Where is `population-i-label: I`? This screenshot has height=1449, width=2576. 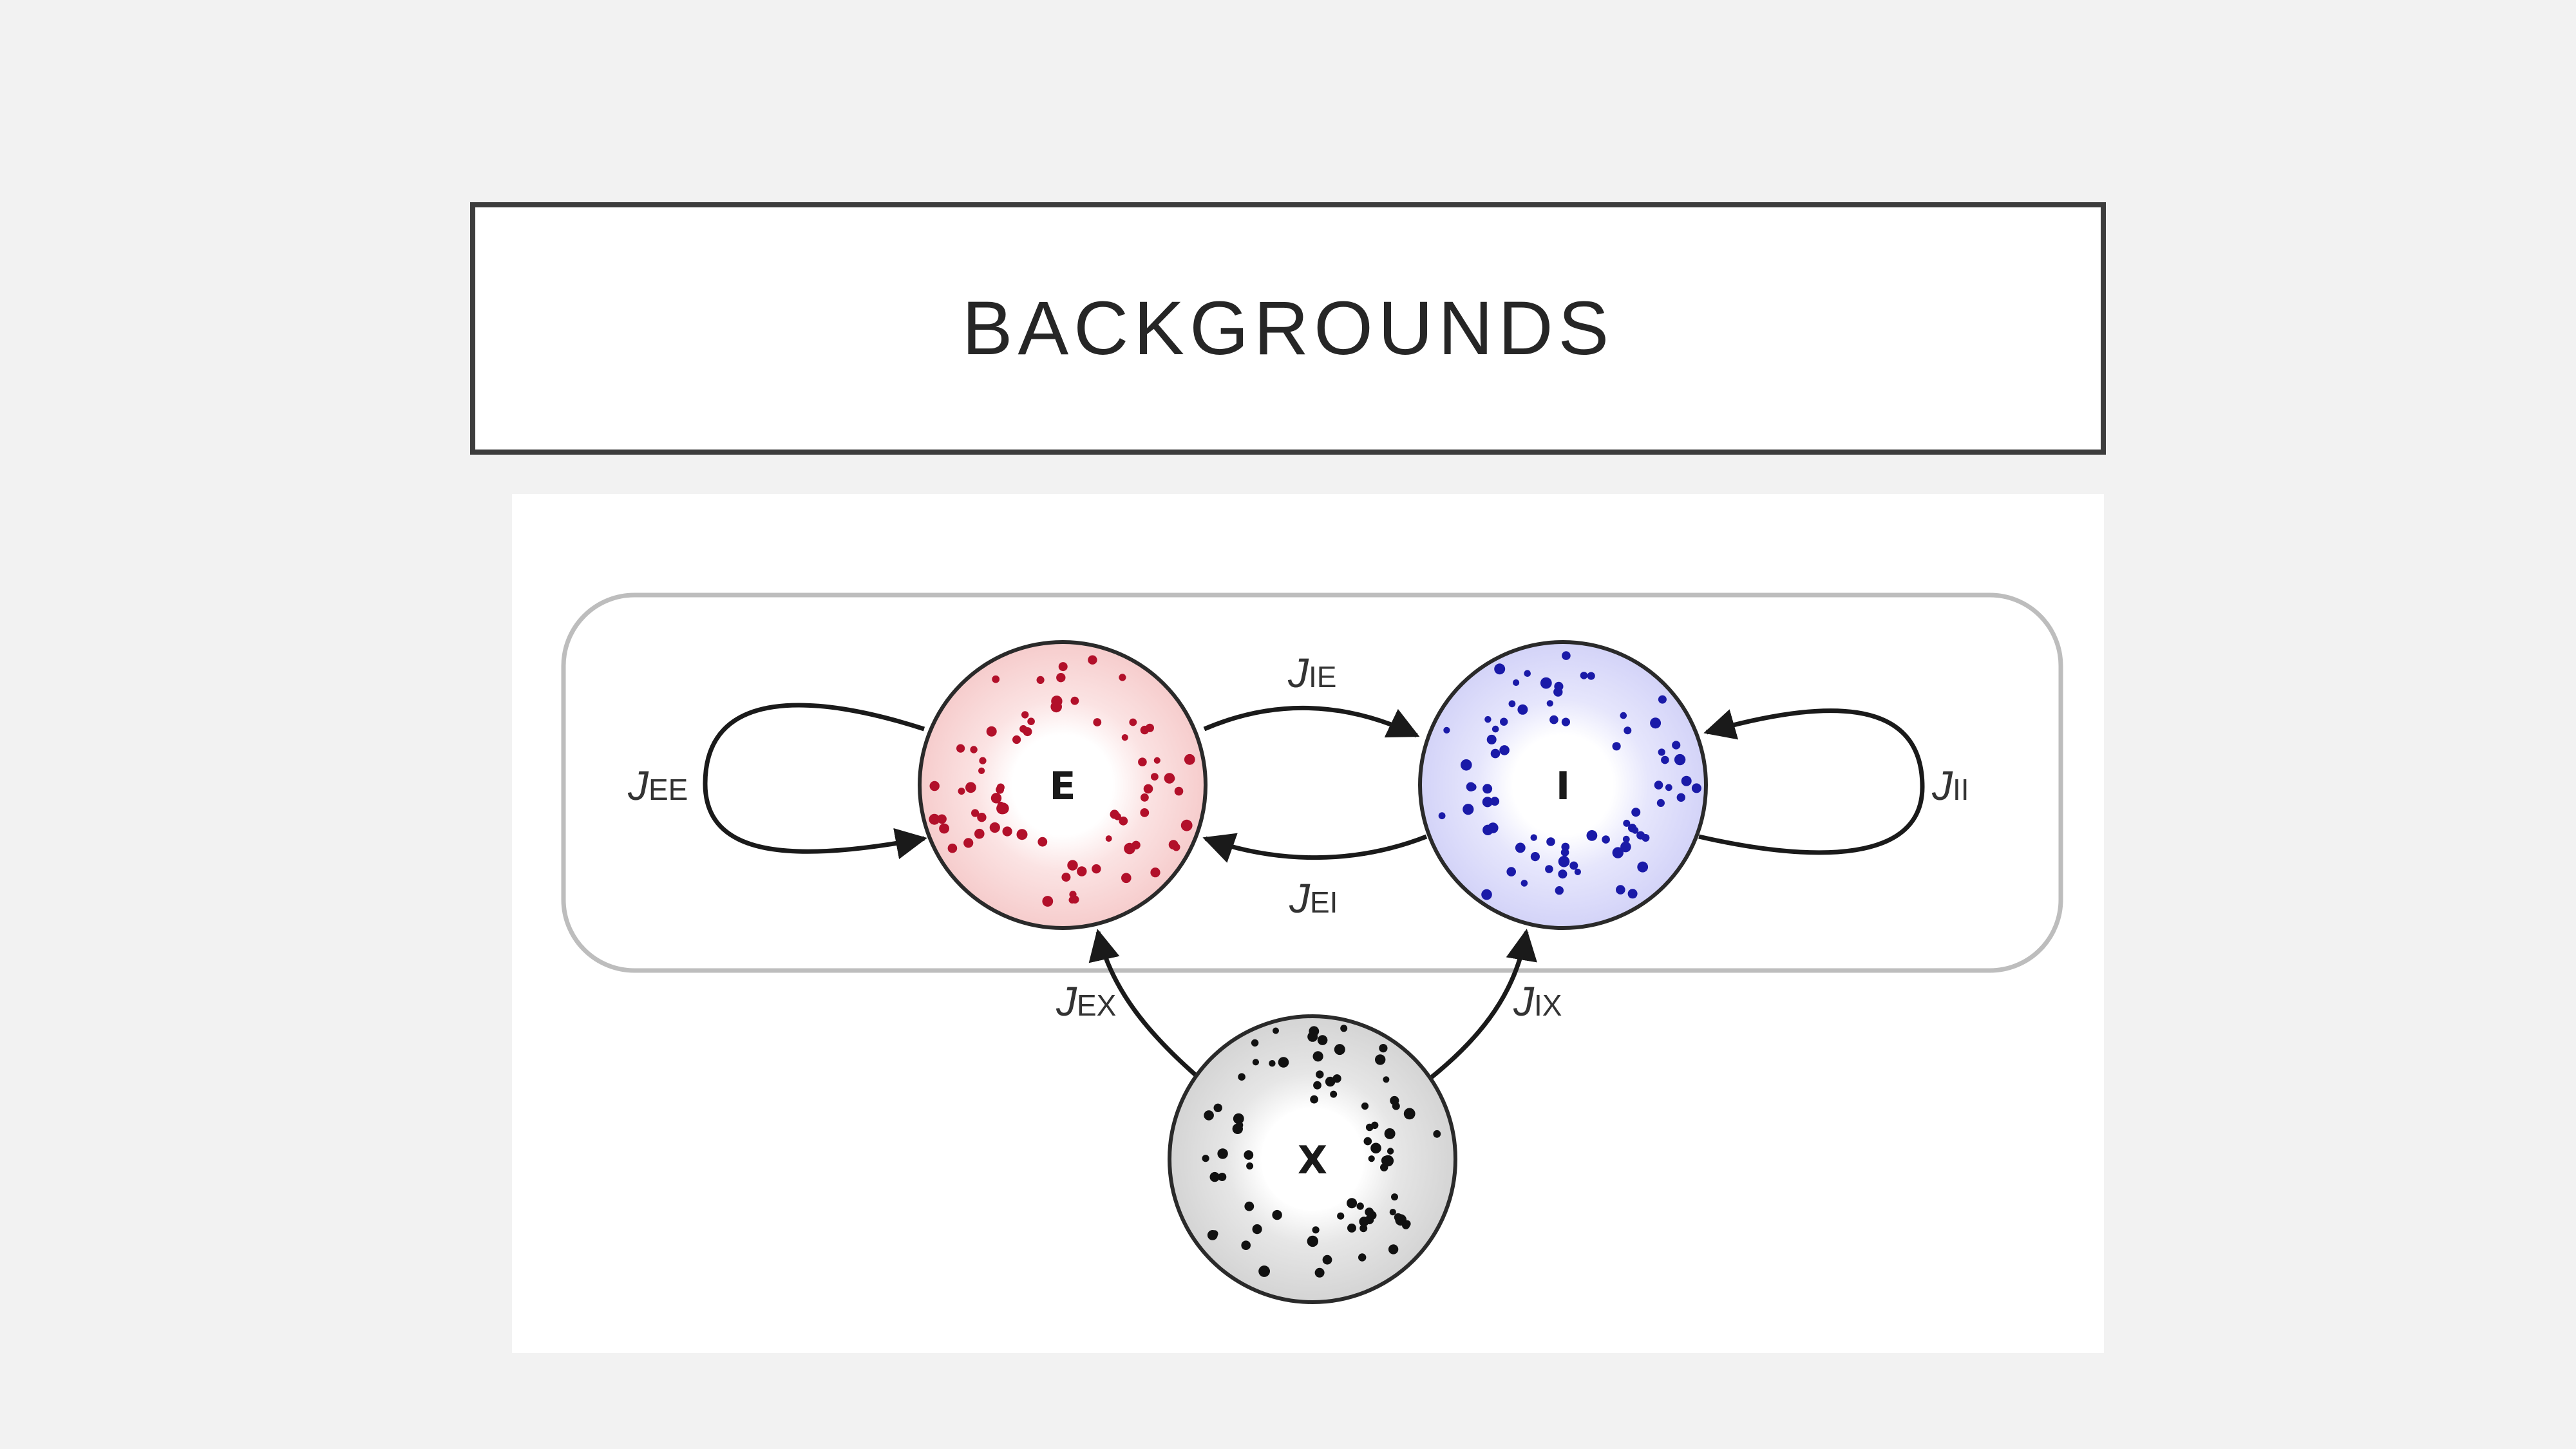 population-i-label: I is located at coordinates (1563, 786).